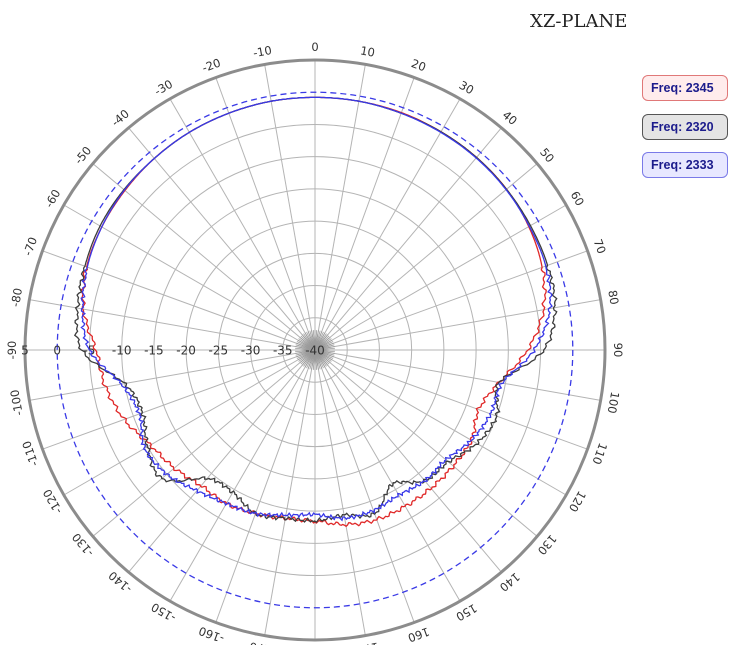 The image size is (735, 645). What do you see at coordinates (262, 51) in the screenshot?
I see `angle-tick-label: -10` at bounding box center [262, 51].